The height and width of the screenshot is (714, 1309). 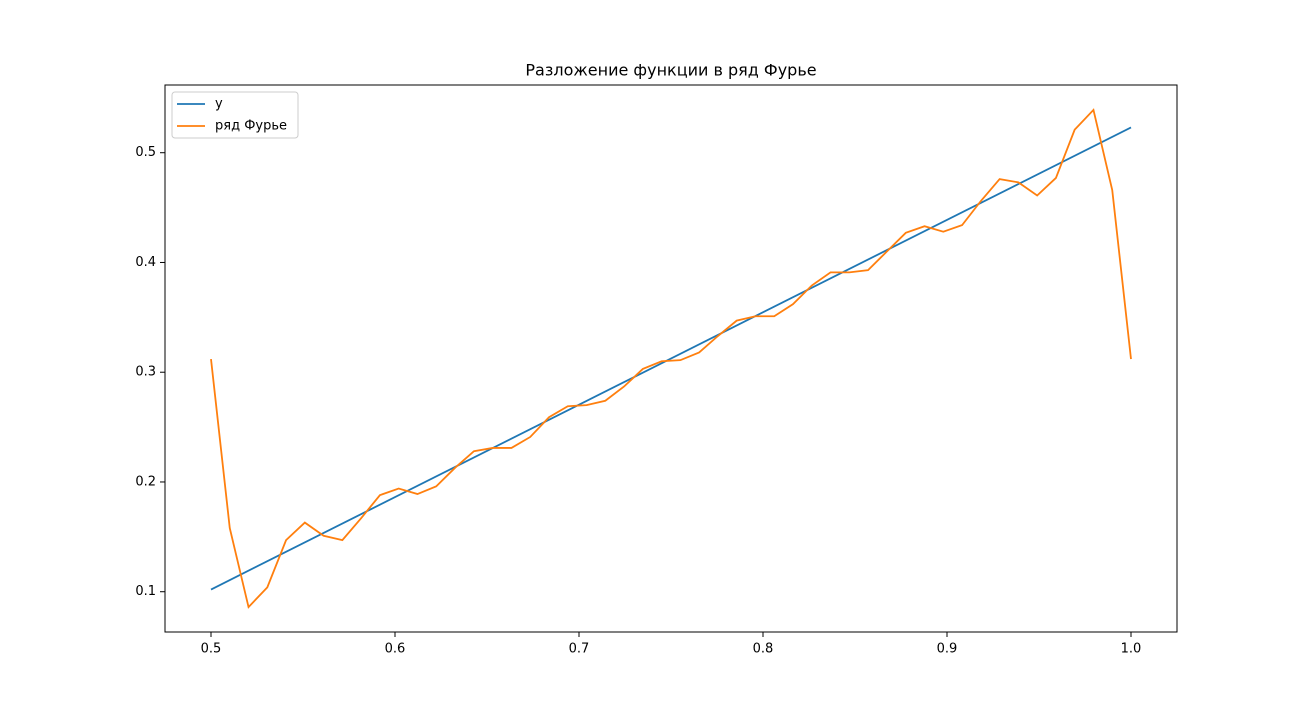 What do you see at coordinates (579, 649) in the screenshot?
I see `x-tick-label: 0.7` at bounding box center [579, 649].